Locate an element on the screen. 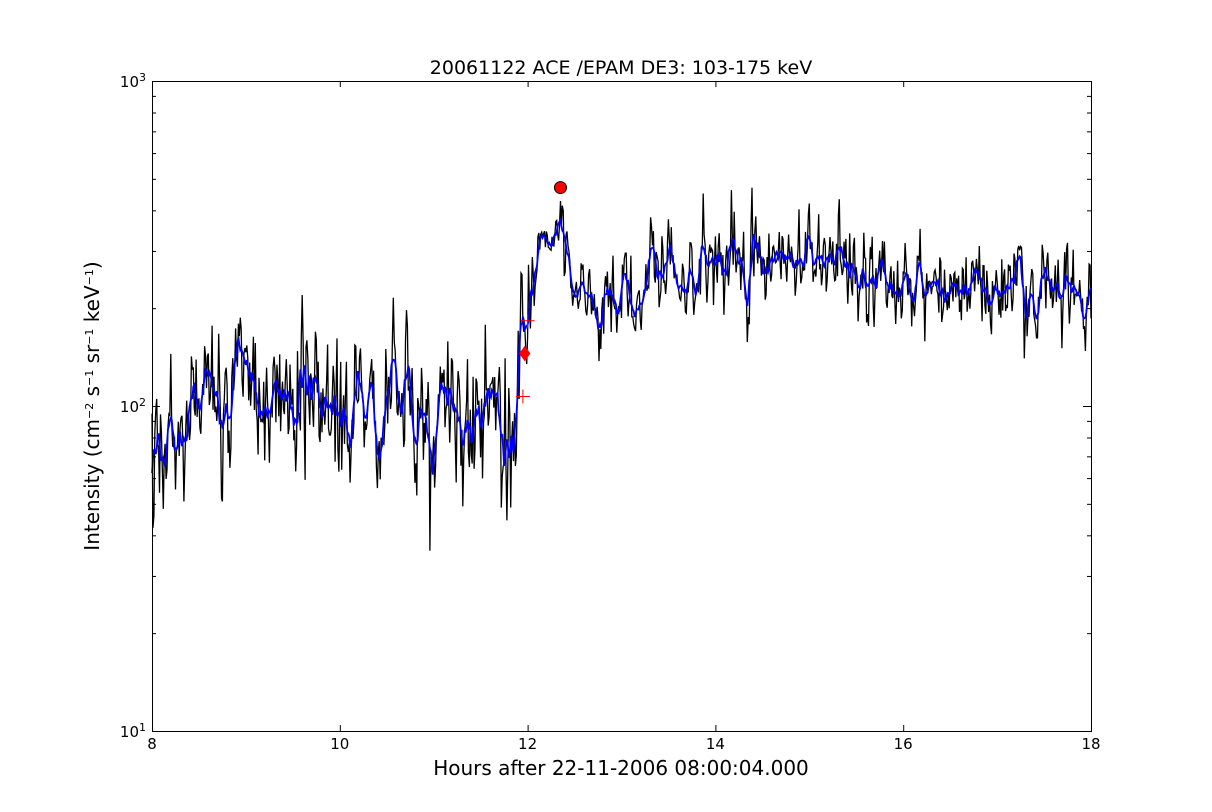 This screenshot has width=1212, height=812. chart-title: 20061122 ACE /EPAM DE3: 103-175 keV is located at coordinates (621, 68).